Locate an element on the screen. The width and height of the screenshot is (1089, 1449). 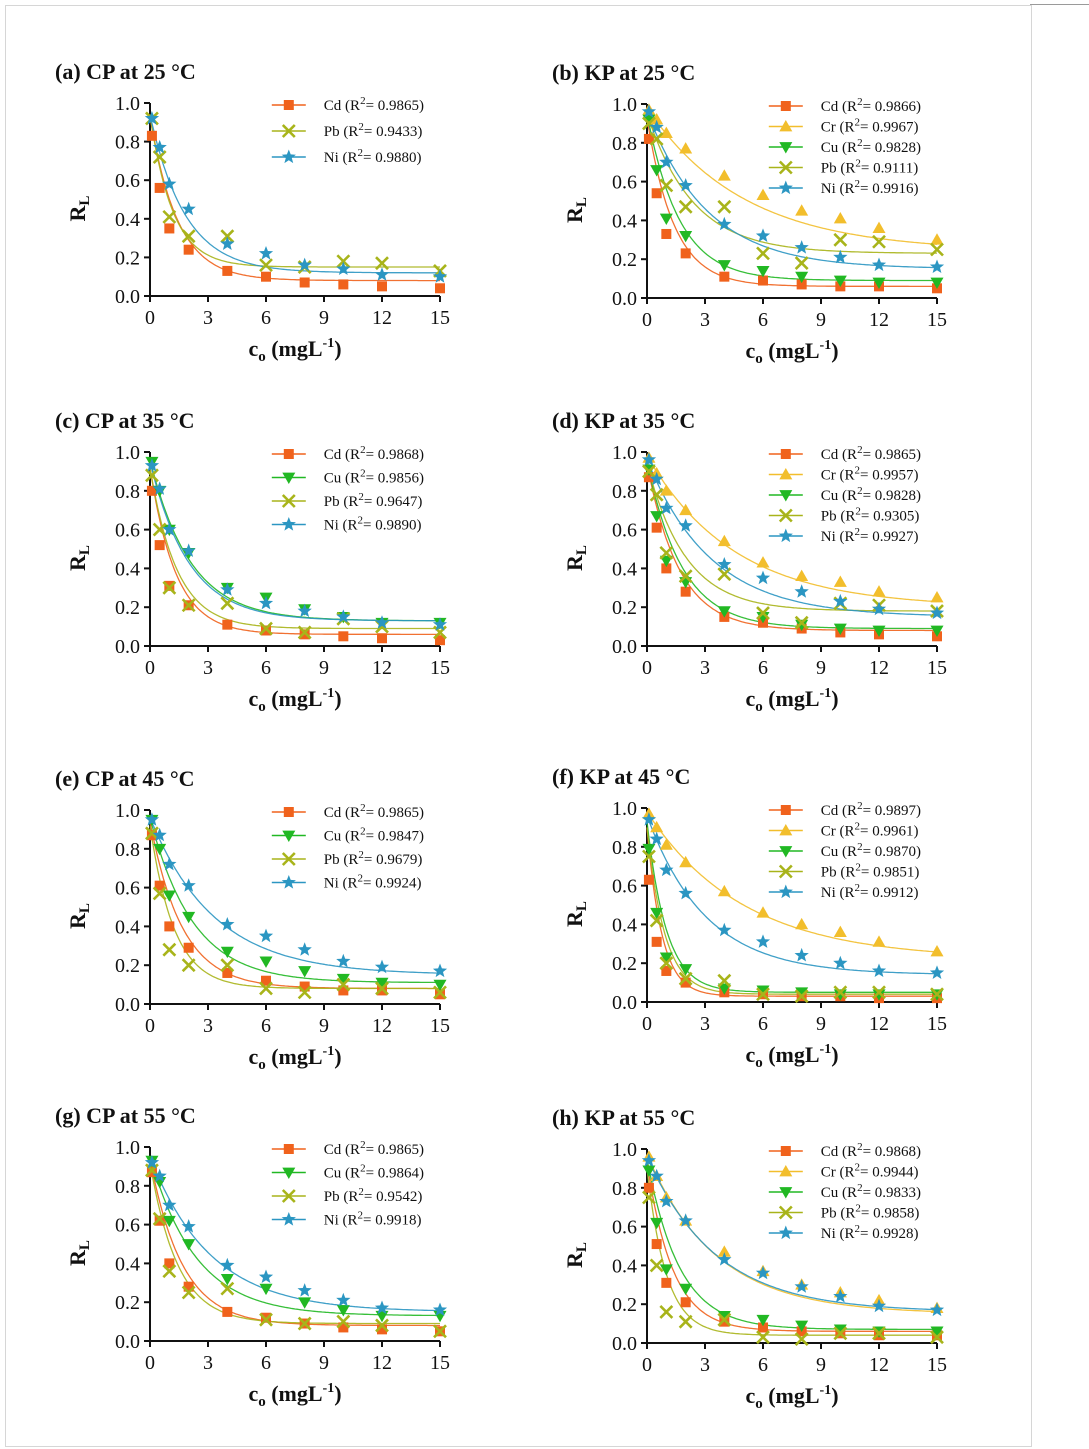
x-tick-label: 6 is located at coordinates (266, 1026).